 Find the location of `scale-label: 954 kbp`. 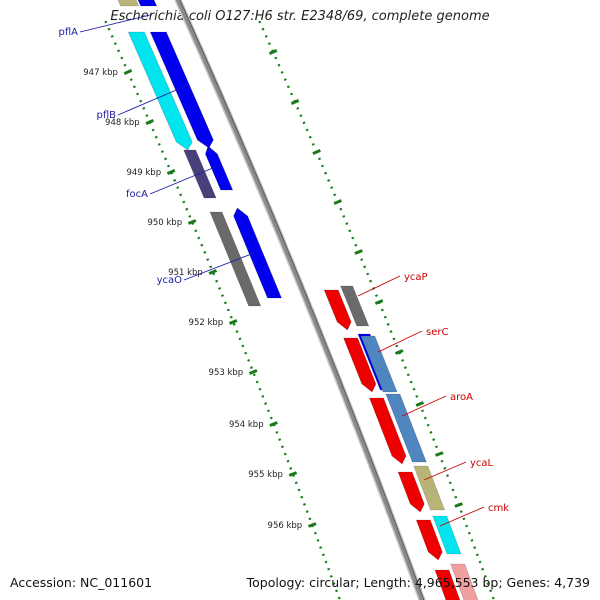

scale-label: 954 kbp is located at coordinates (246, 425).